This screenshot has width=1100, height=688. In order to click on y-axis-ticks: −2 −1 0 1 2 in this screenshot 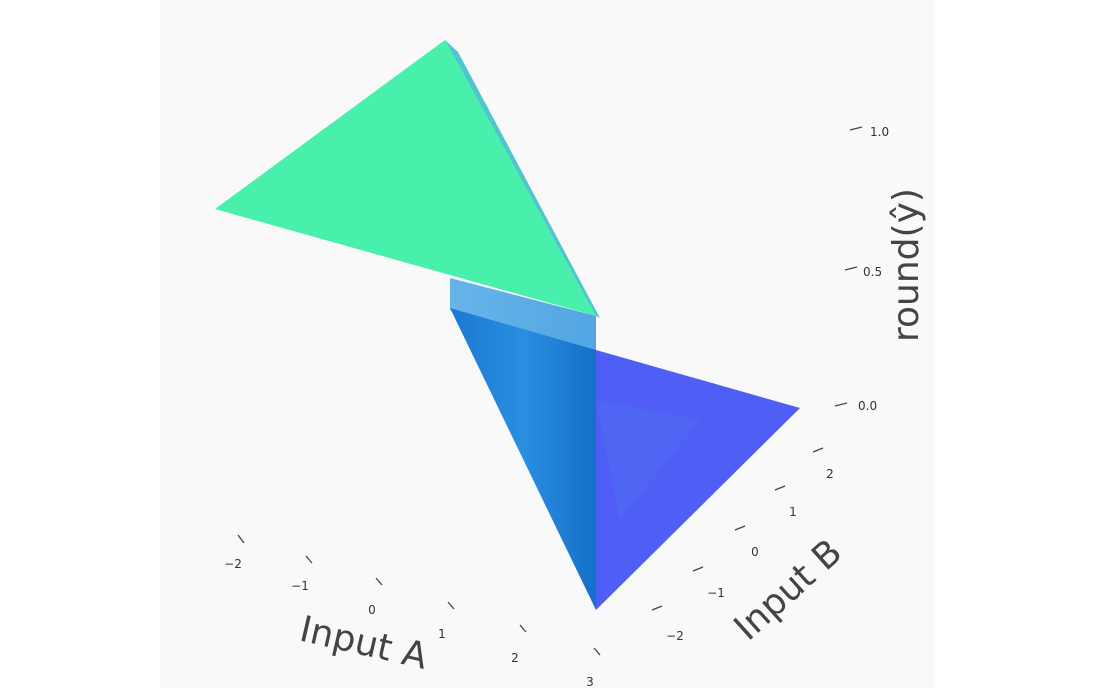, I will do `click(742, 545)`.